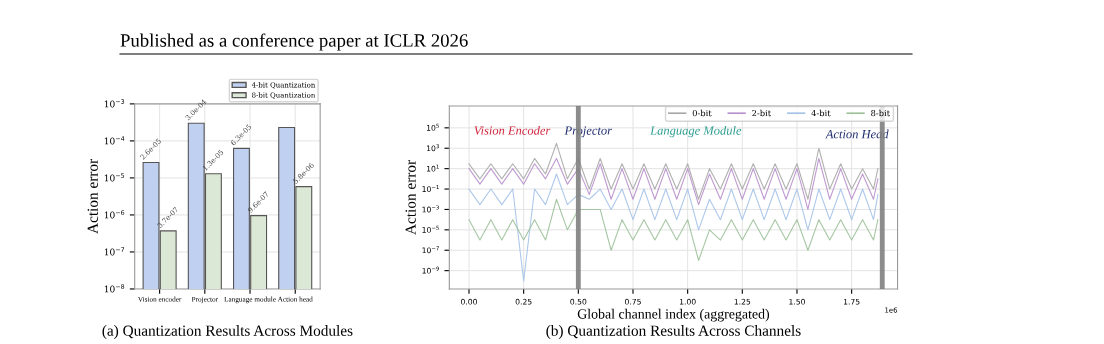  What do you see at coordinates (588, 132) in the screenshot?
I see `annotation: Projector` at bounding box center [588, 132].